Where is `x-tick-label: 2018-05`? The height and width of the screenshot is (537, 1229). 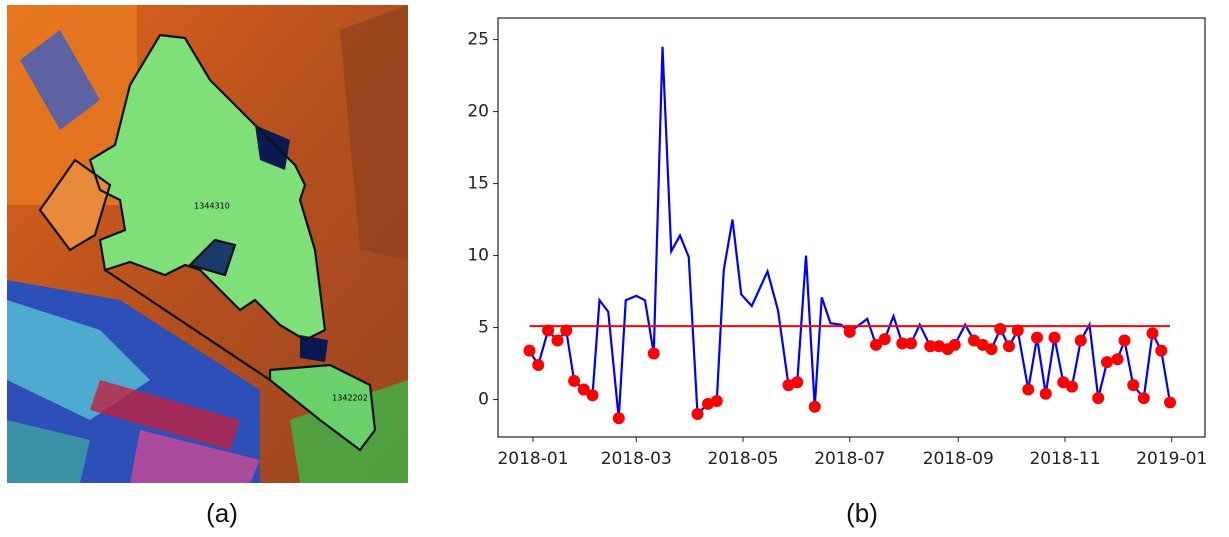 x-tick-label: 2018-05 is located at coordinates (742, 459).